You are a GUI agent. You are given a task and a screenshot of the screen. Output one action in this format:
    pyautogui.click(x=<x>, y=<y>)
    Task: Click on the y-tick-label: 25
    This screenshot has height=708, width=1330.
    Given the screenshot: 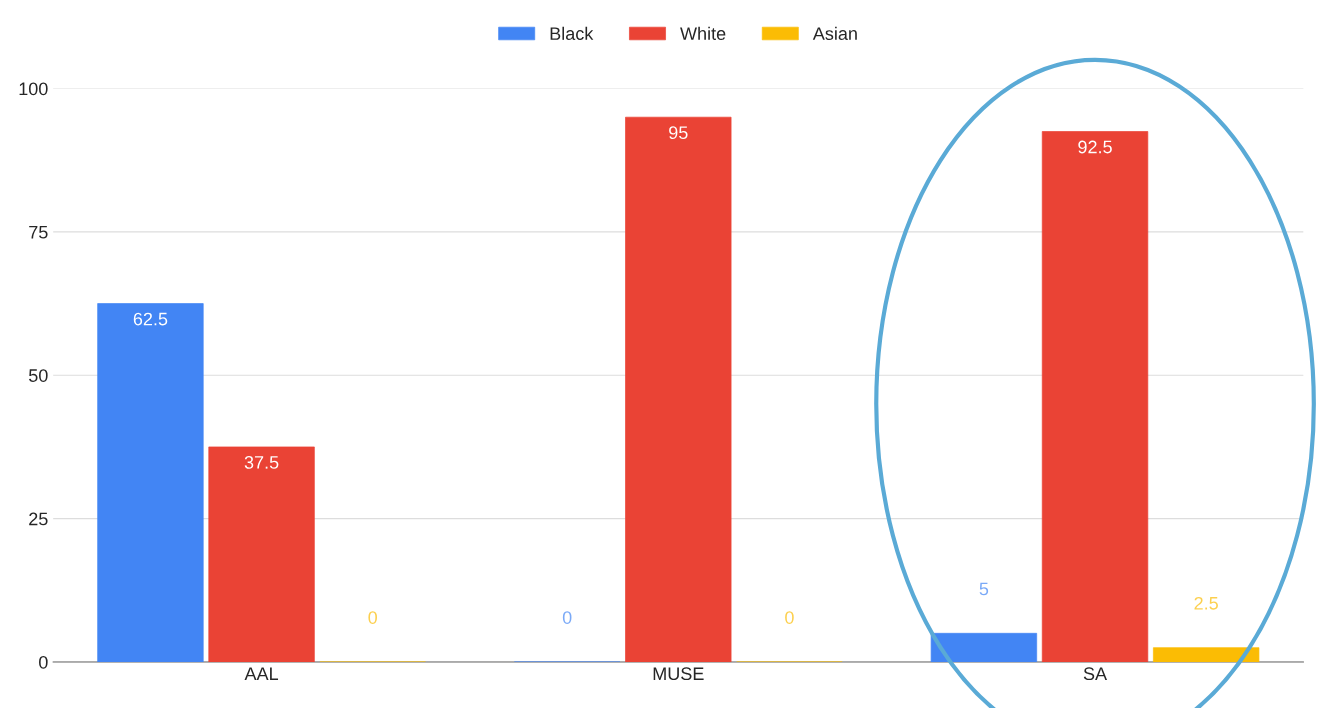 What is the action you would take?
    pyautogui.click(x=38, y=519)
    